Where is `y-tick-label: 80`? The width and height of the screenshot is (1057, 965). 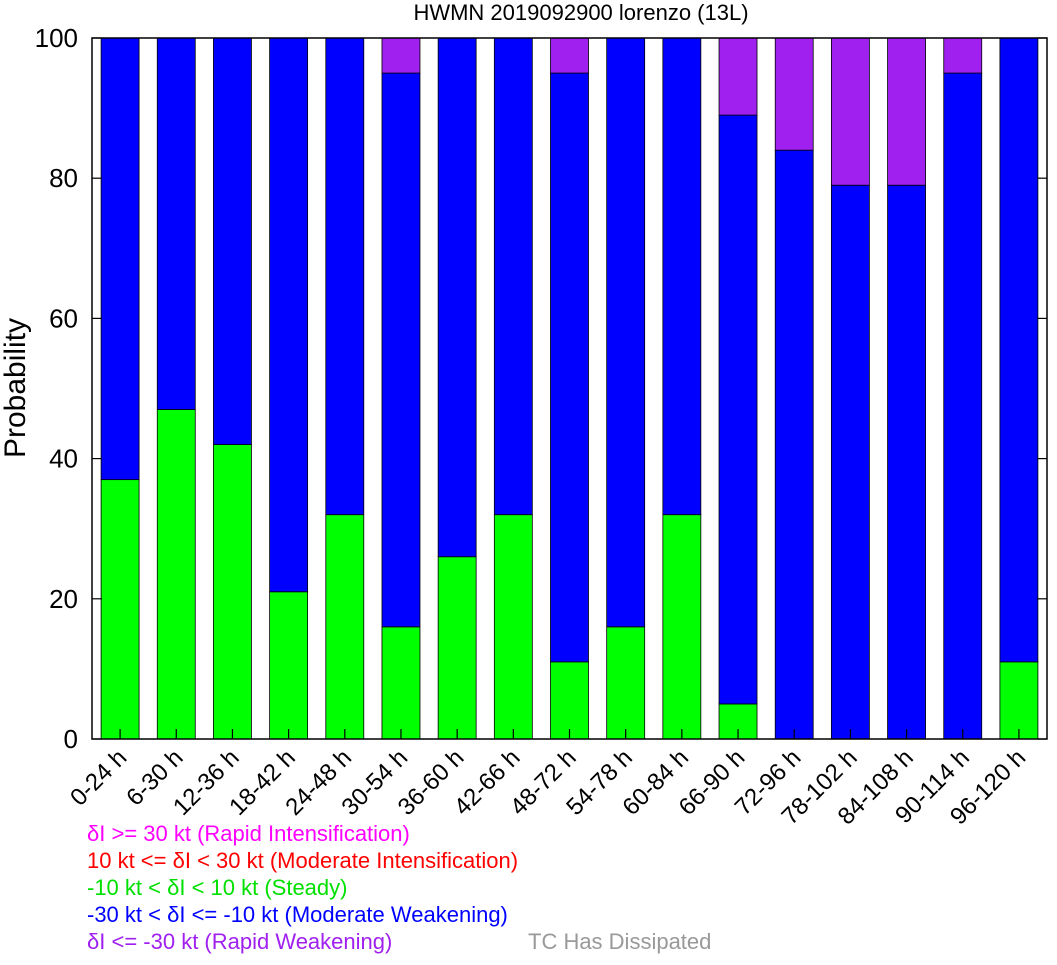
y-tick-label: 80 is located at coordinates (63, 178).